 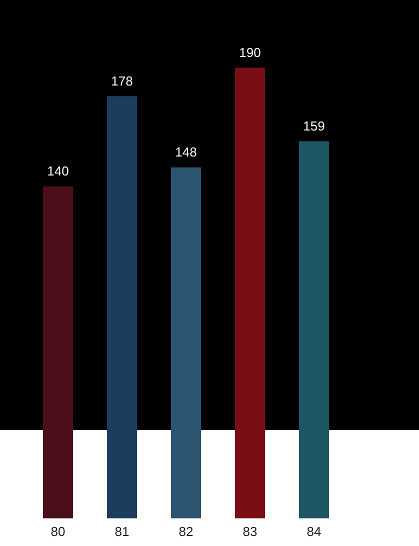 What do you see at coordinates (250, 531) in the screenshot?
I see `x-tick-label: 83` at bounding box center [250, 531].